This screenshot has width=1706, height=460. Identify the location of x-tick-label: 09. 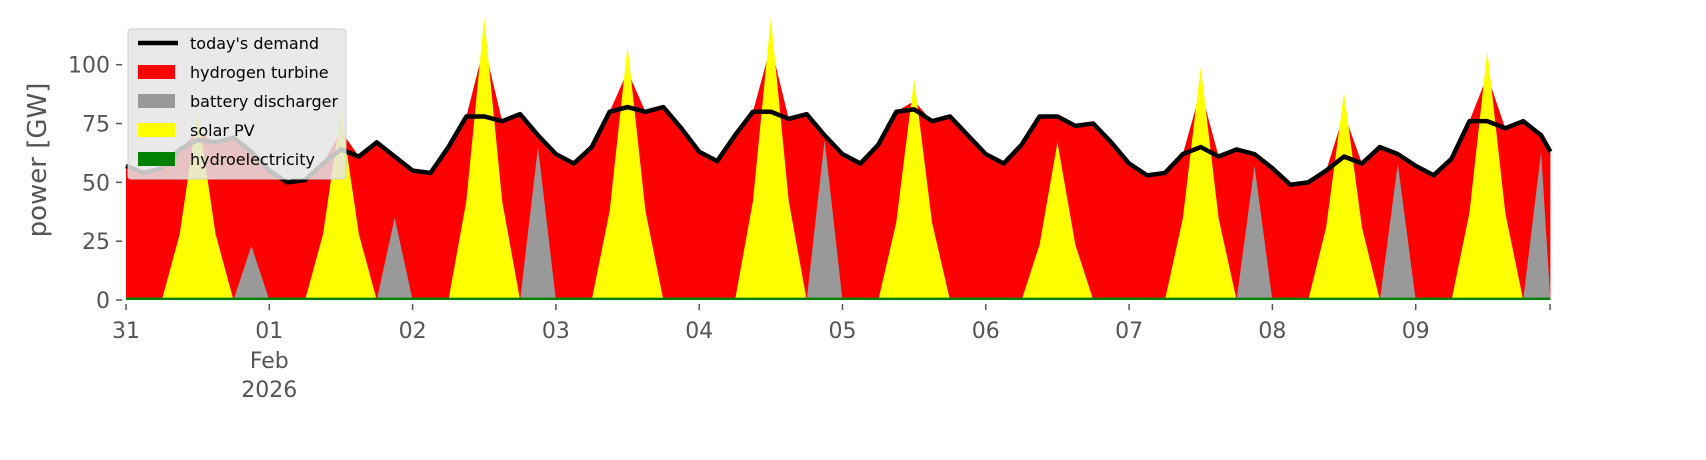
(1416, 331).